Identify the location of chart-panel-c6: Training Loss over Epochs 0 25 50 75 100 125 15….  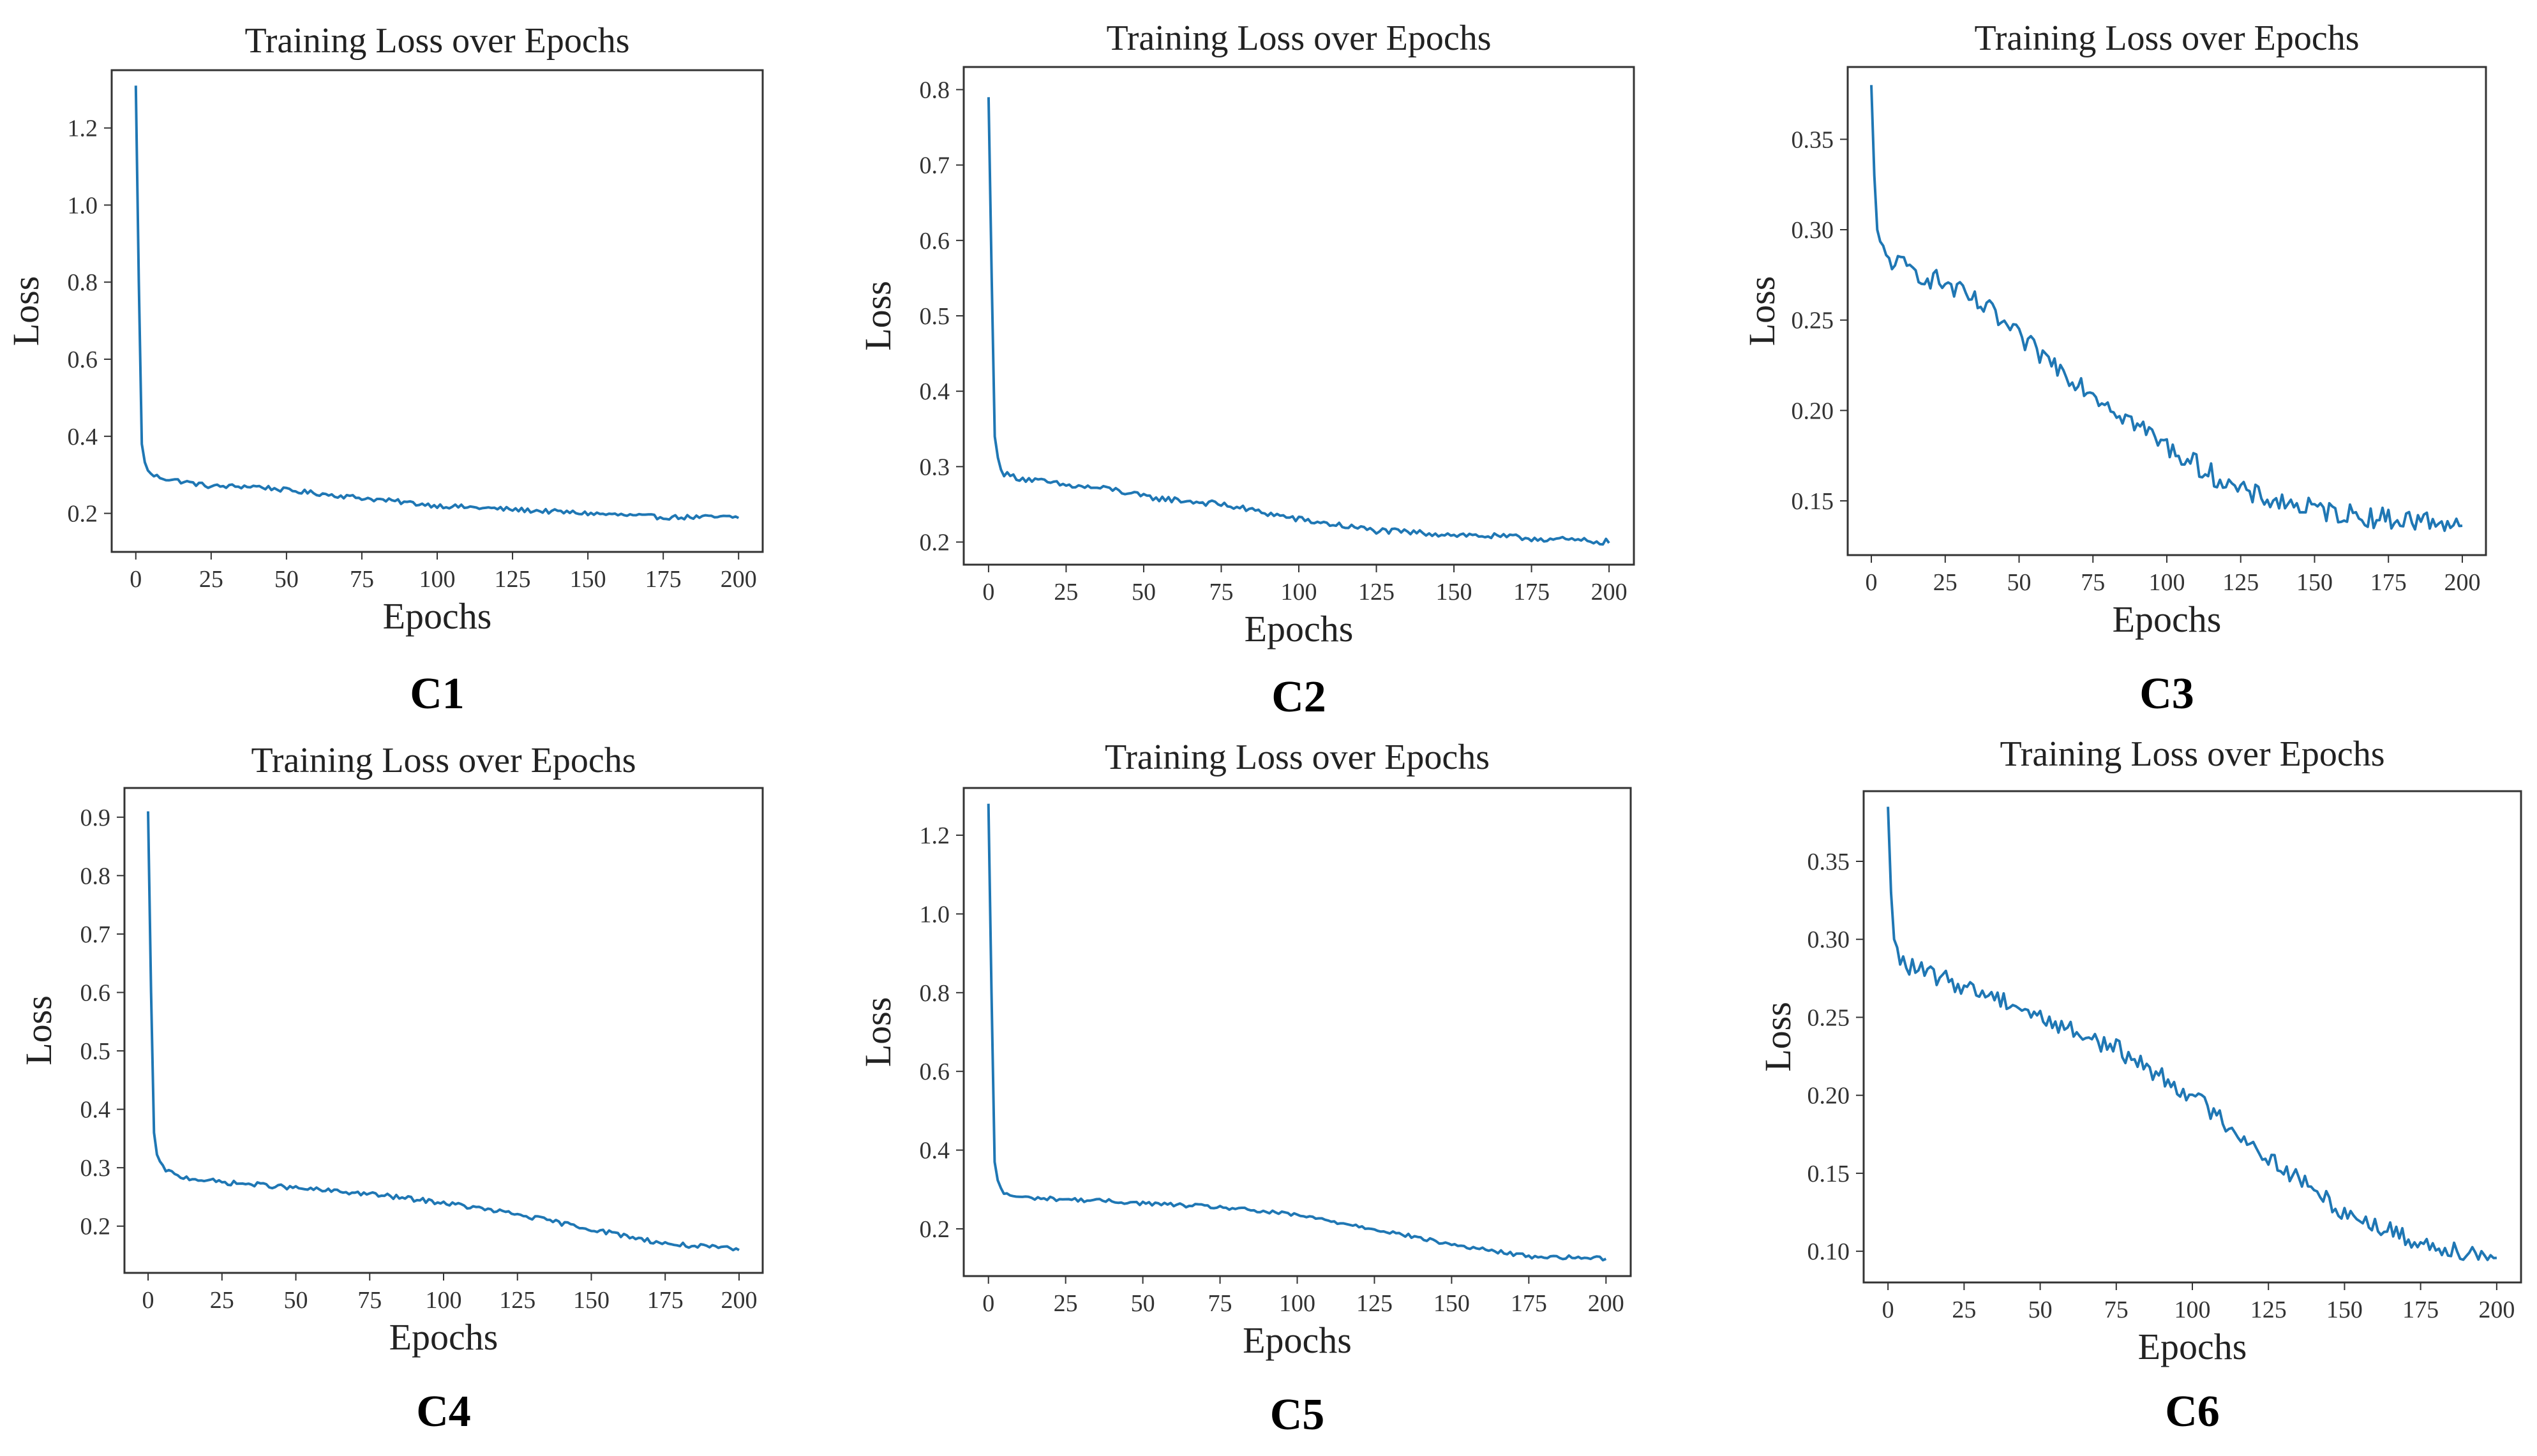
(2139, 1085).